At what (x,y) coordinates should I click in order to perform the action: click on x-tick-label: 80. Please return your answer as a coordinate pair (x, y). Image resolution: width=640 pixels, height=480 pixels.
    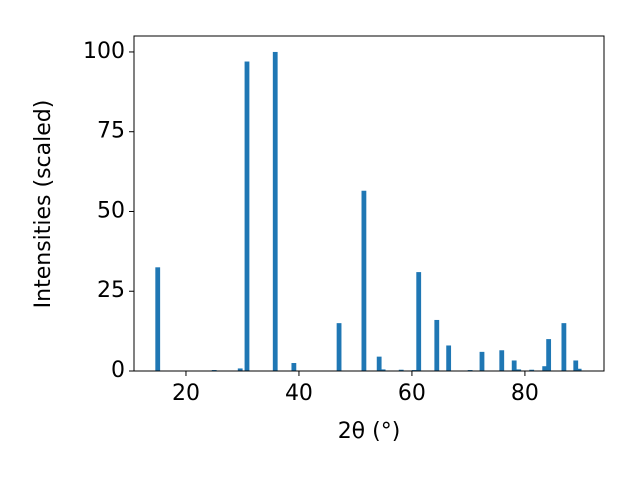
    Looking at the image, I should click on (525, 393).